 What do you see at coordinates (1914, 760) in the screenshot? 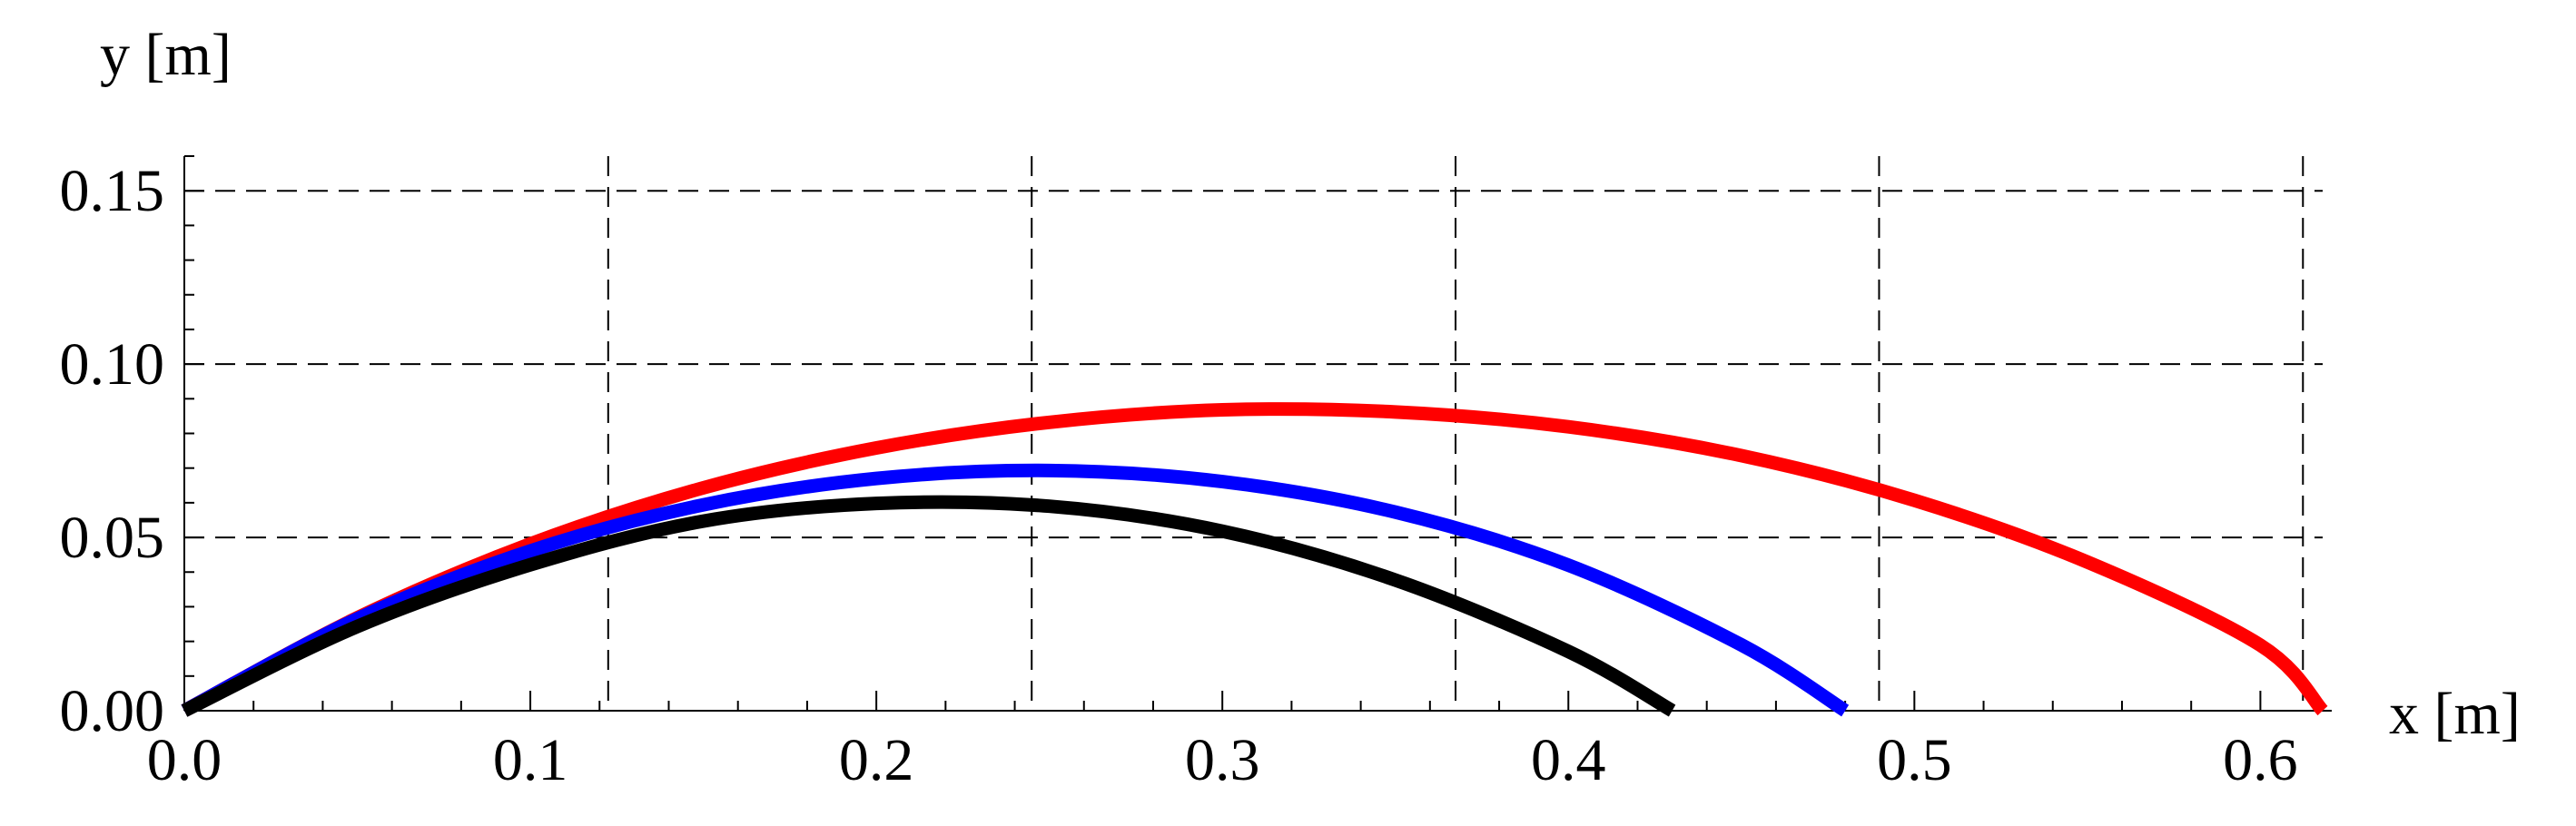
I see `x-tick-label: 0.5` at bounding box center [1914, 760].